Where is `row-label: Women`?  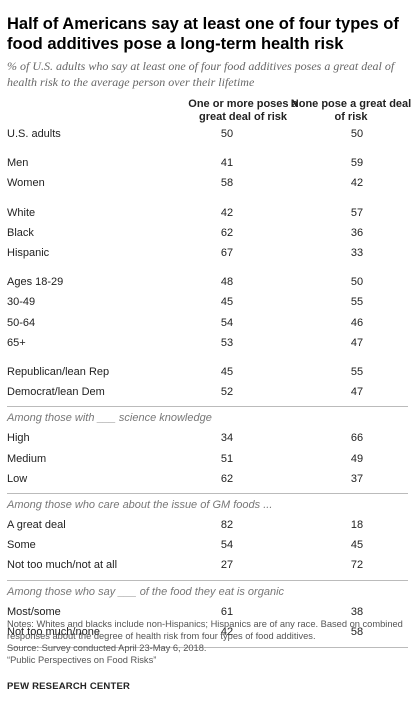
row-label: Women is located at coordinates (26, 183).